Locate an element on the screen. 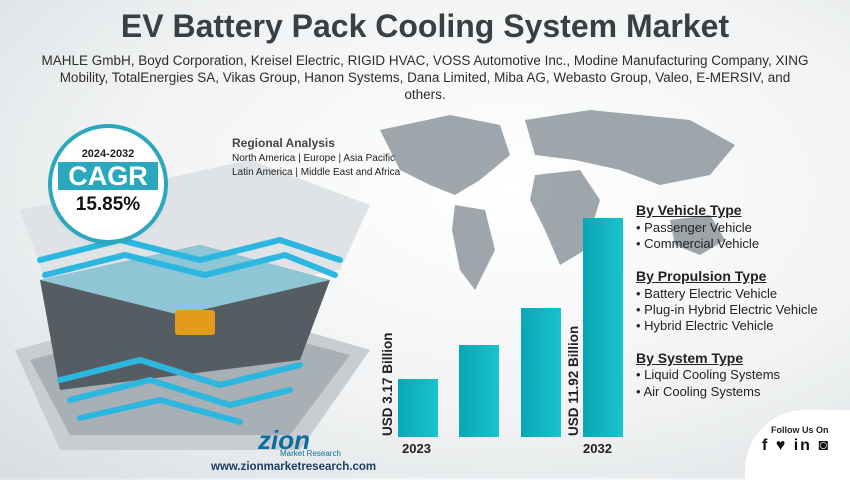 The height and width of the screenshot is (480, 850). segment-system-item: • Liquid Cooling Systems is located at coordinates (708, 374).